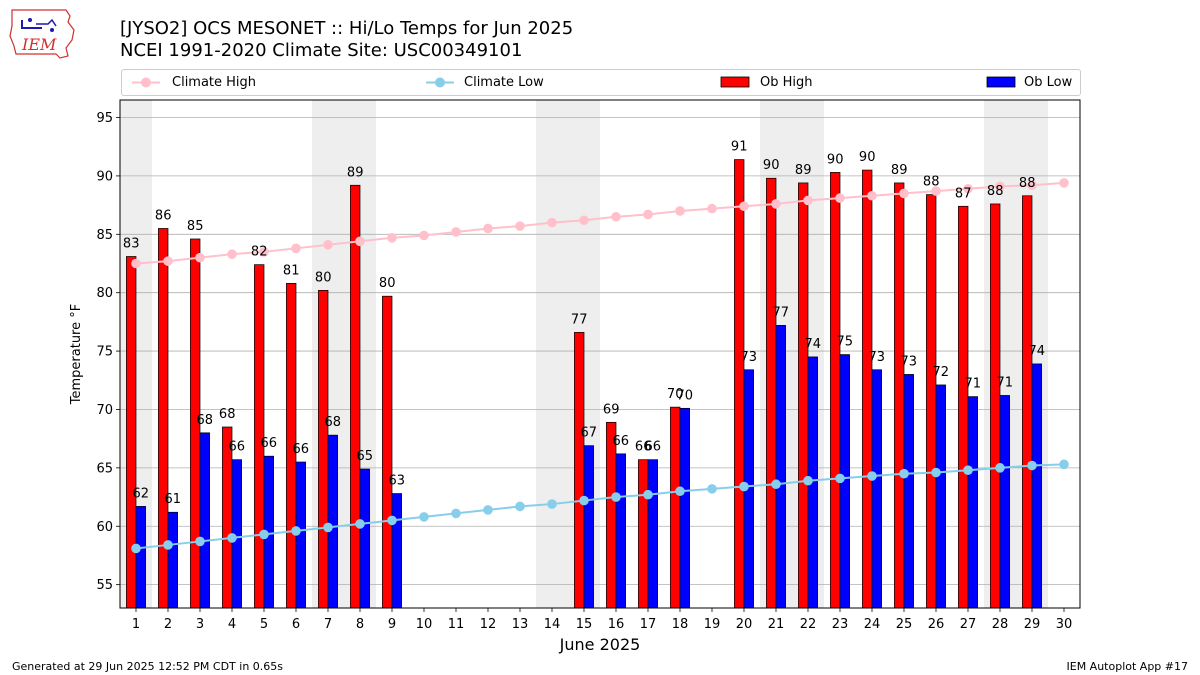  Describe the element at coordinates (168, 624) in the screenshot. I see `x-tick-label: 2` at that location.